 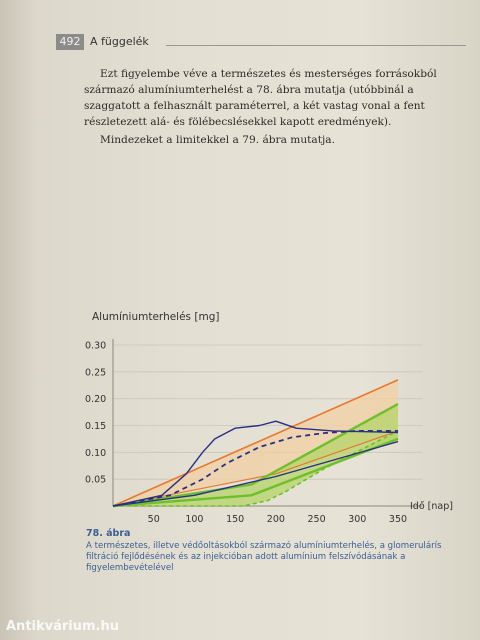 What do you see at coordinates (235, 519) in the screenshot?
I see `x-tick-label: 150` at bounding box center [235, 519].